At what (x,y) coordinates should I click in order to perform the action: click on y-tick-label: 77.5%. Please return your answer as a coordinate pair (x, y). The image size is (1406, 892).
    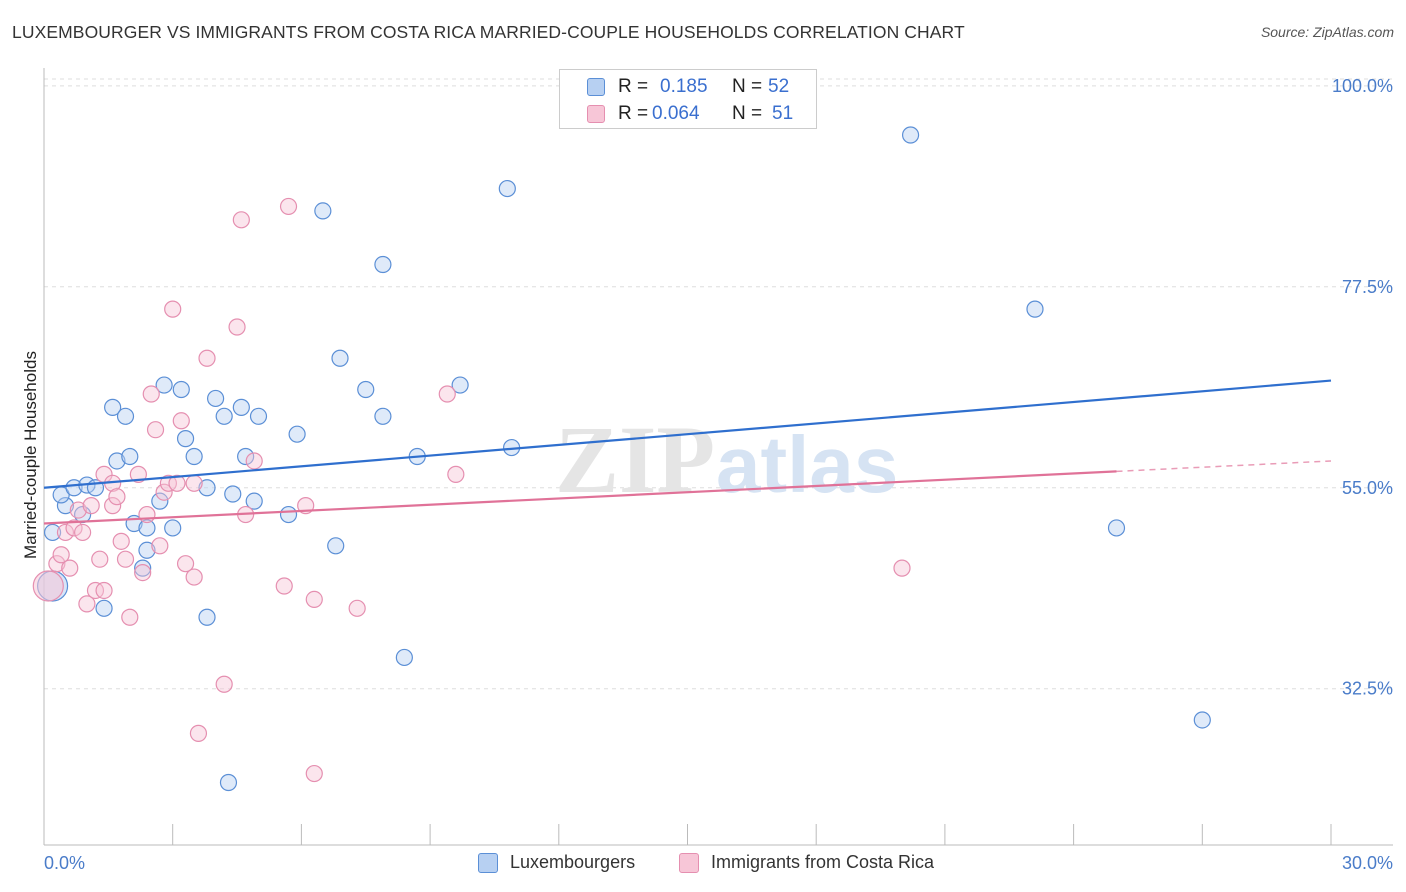
    Looking at the image, I should click on (1367, 287).